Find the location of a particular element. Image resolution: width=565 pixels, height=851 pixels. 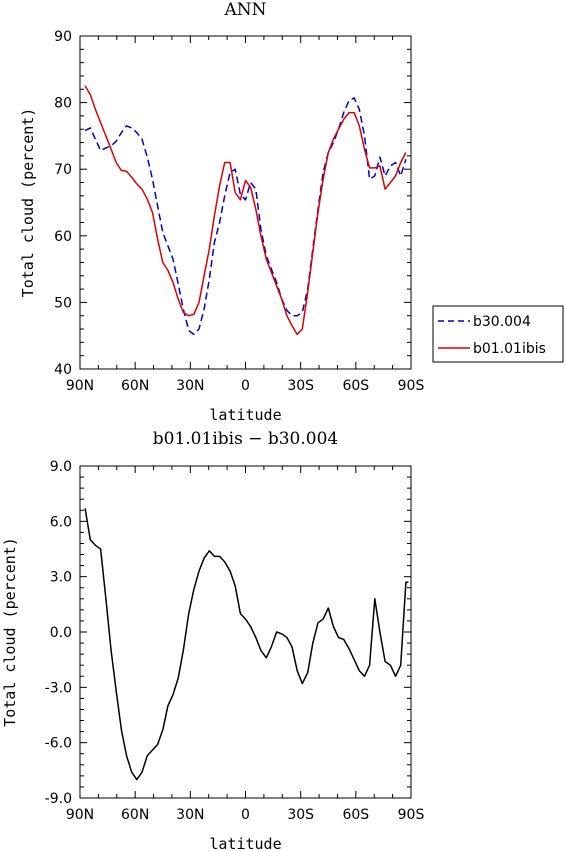

y-tick-label: -3.0 is located at coordinates (58, 688).